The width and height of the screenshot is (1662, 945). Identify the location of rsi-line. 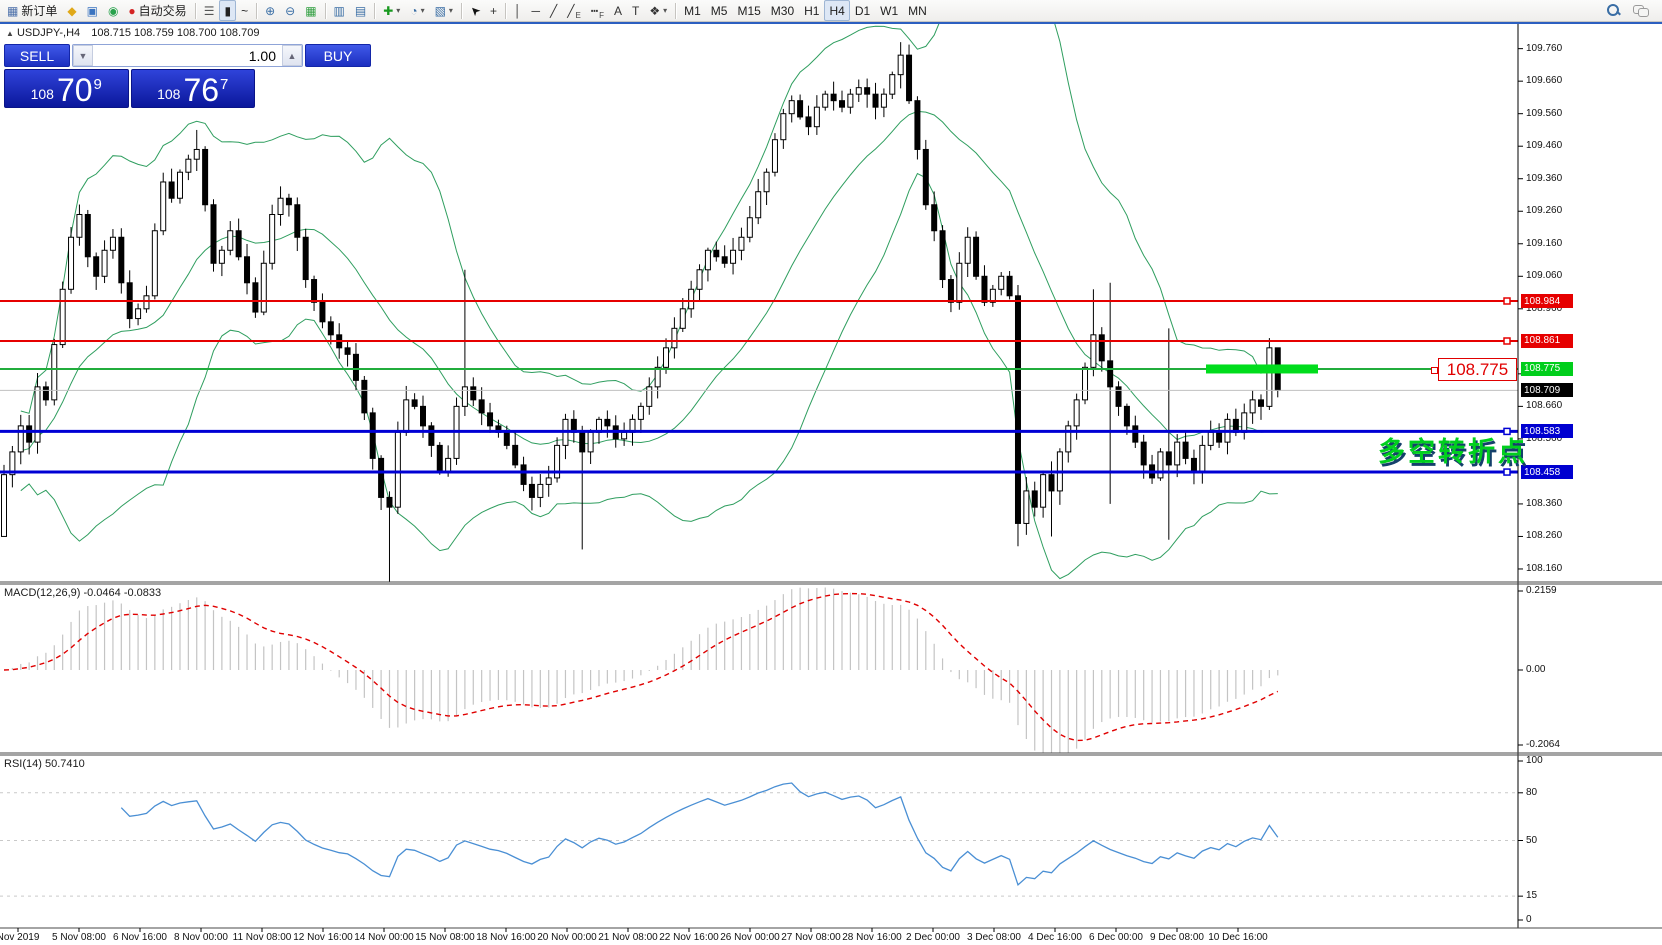
(699, 834).